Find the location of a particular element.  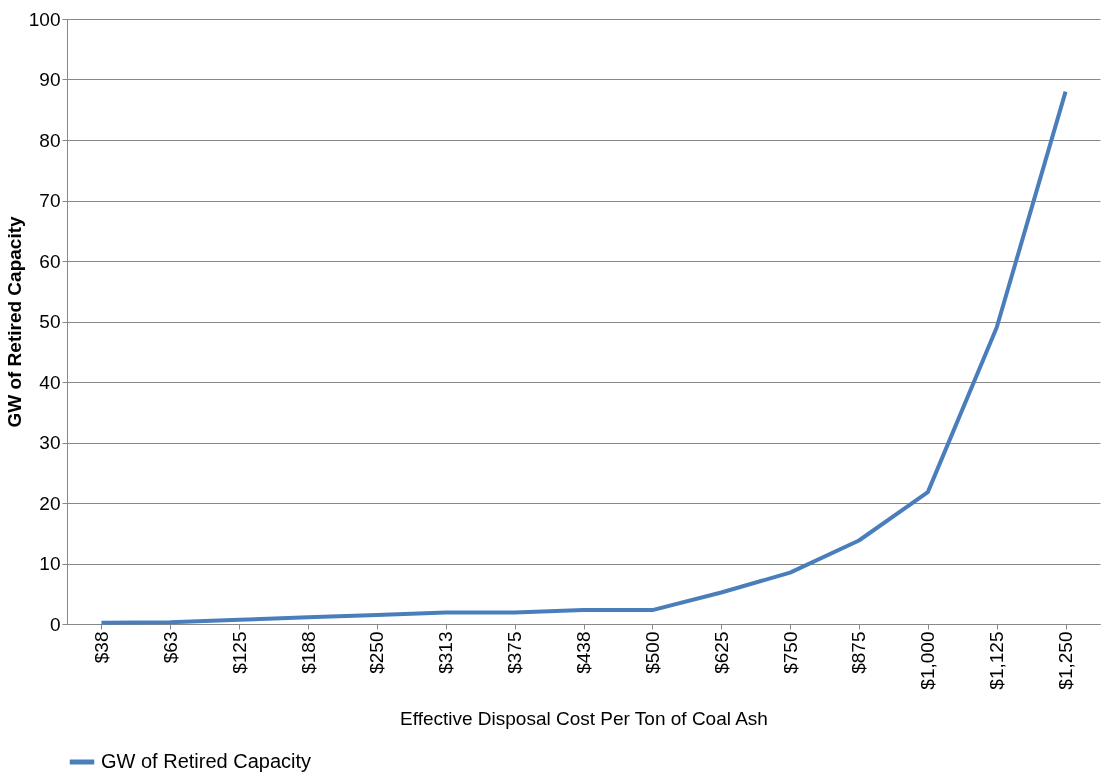

x-tick-label: $750 is located at coordinates (790, 652).